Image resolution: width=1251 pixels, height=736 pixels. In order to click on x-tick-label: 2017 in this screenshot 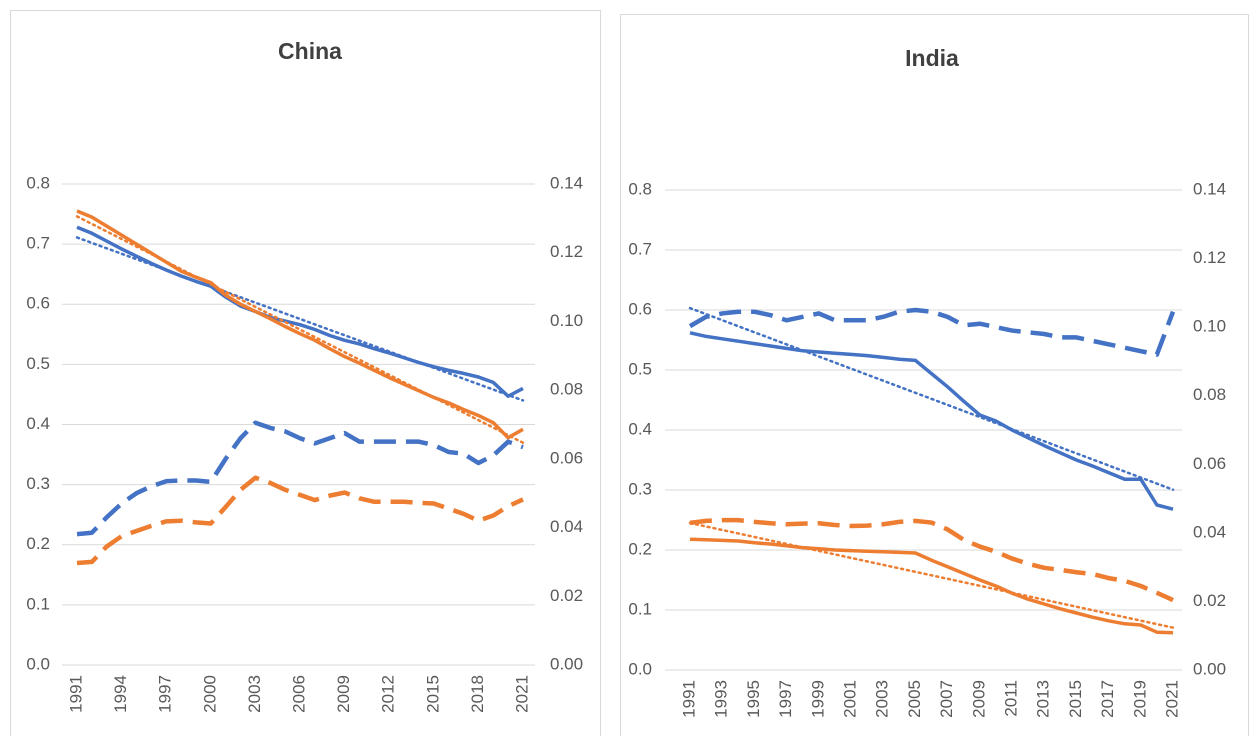, I will do `click(1107, 699)`.